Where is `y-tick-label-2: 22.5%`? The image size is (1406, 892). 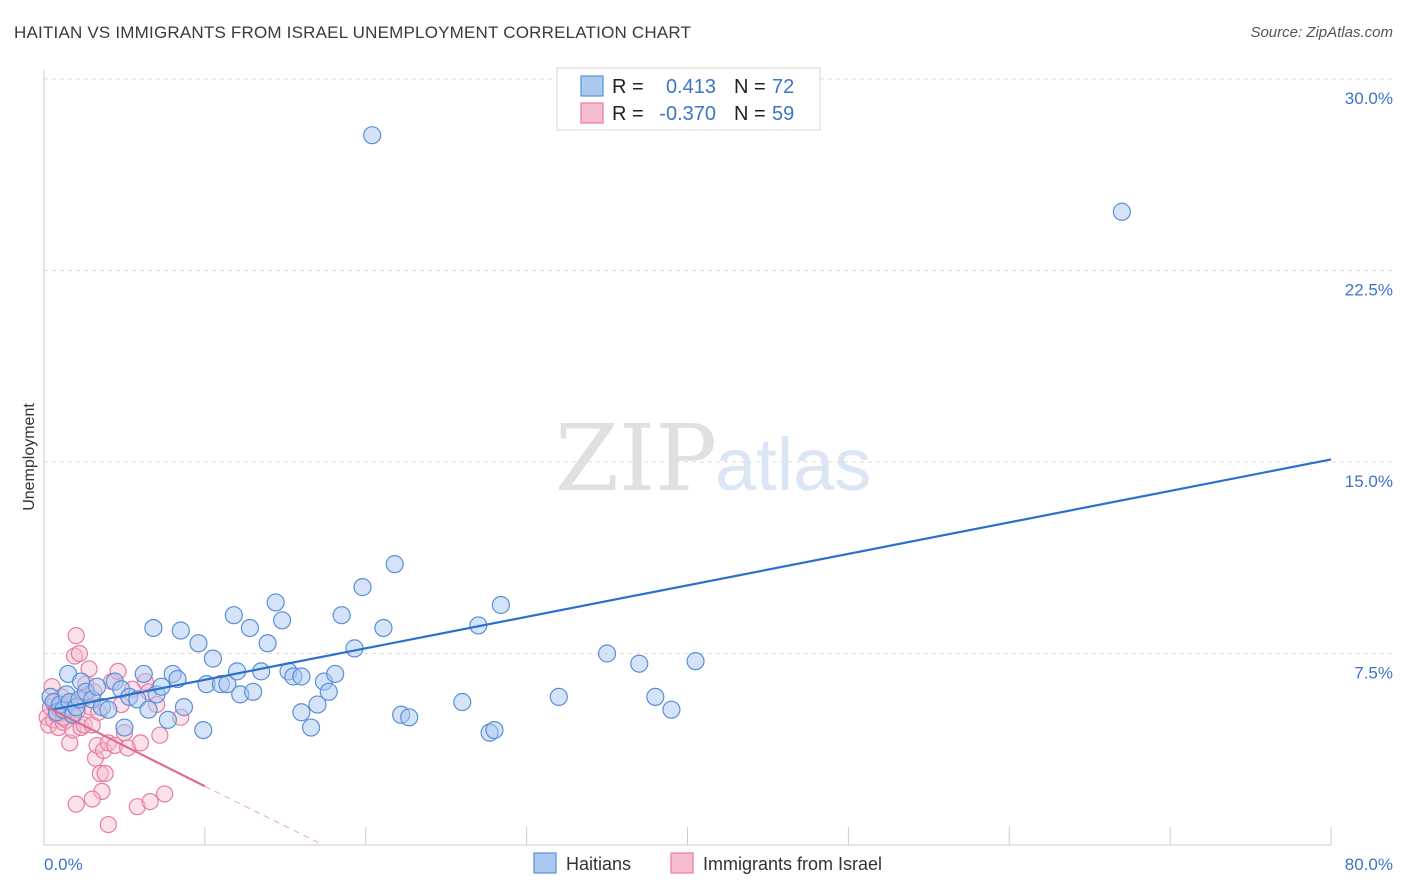
y-tick-label-2: 22.5% is located at coordinates (1369, 290).